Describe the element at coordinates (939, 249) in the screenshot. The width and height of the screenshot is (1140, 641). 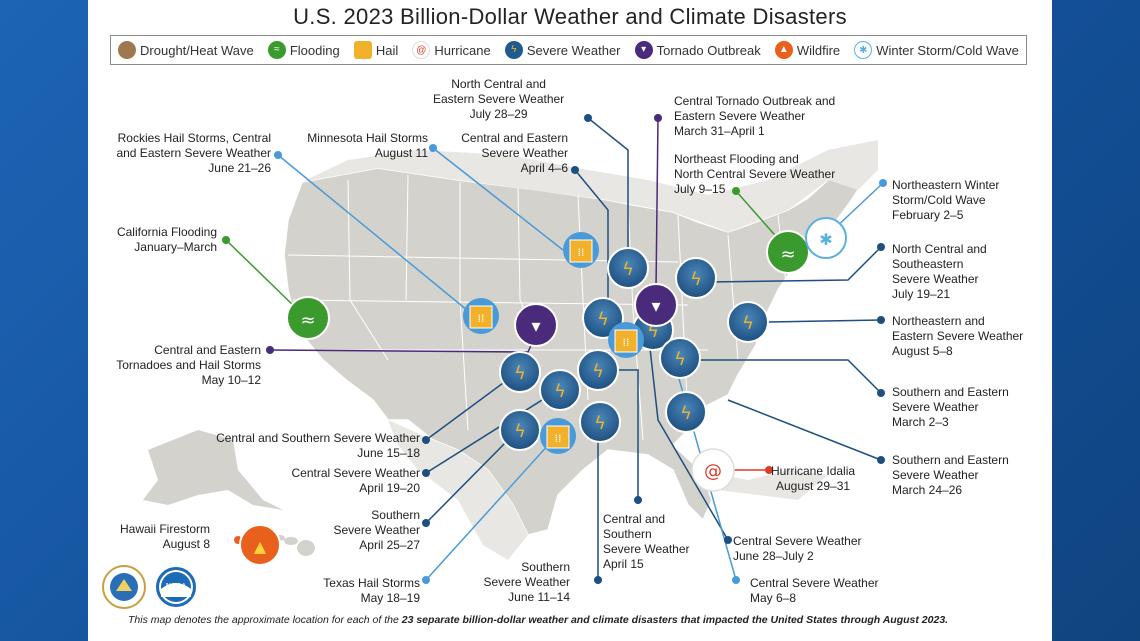
I see `event-name: North Central and` at that location.